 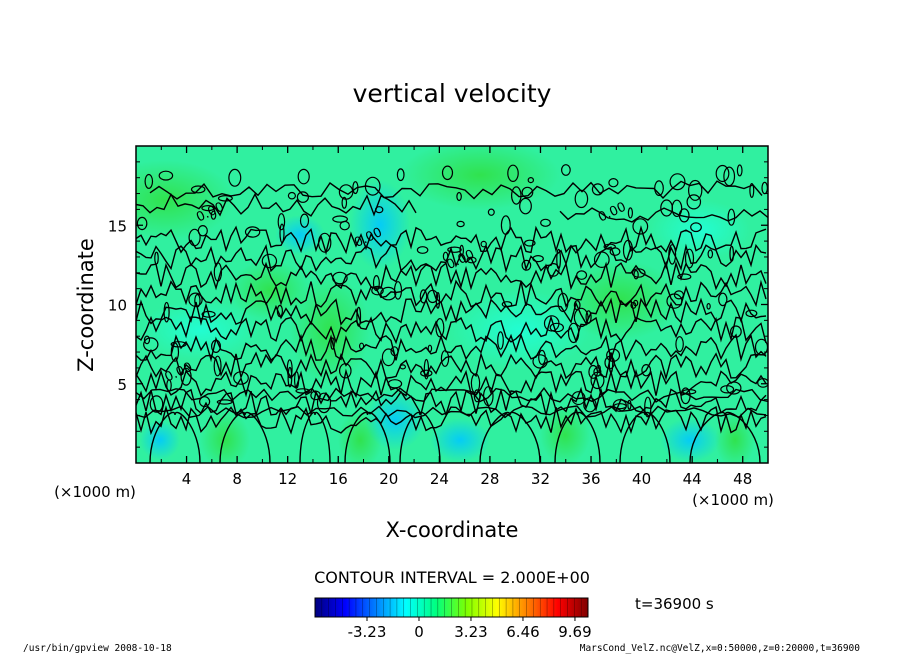 I want to click on colorbar-tick-label: 3.23, so click(x=470, y=632).